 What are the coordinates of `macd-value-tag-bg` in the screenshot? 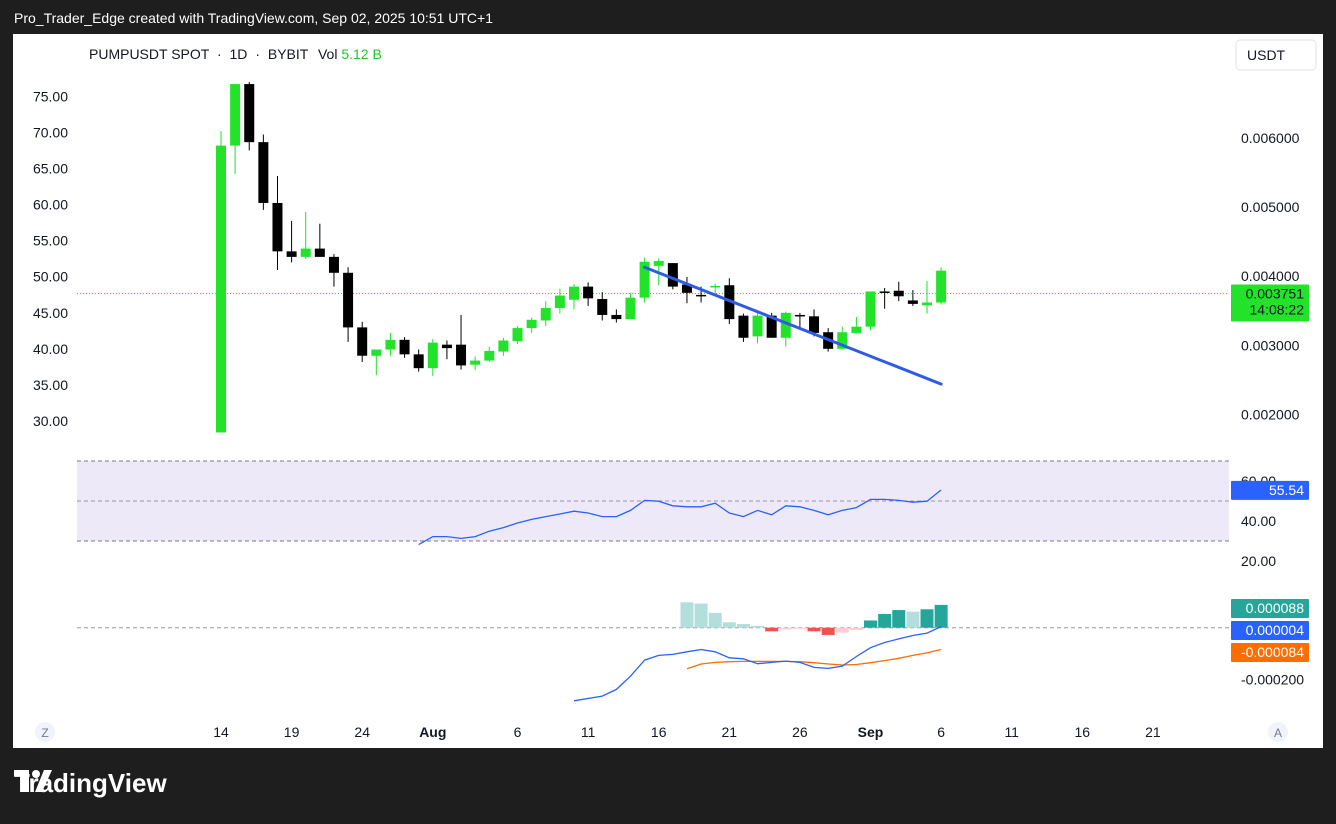 It's located at (1270, 630).